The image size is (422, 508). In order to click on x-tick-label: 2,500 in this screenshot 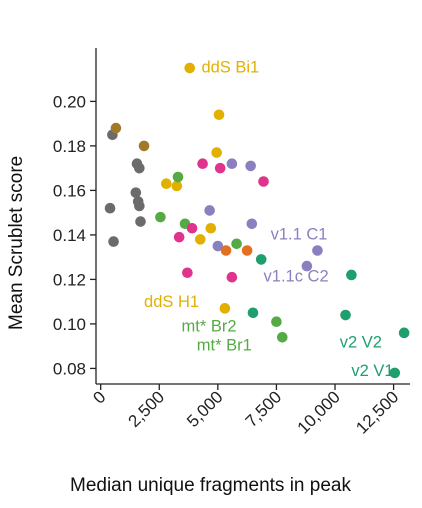, I will do `click(147, 409)`.